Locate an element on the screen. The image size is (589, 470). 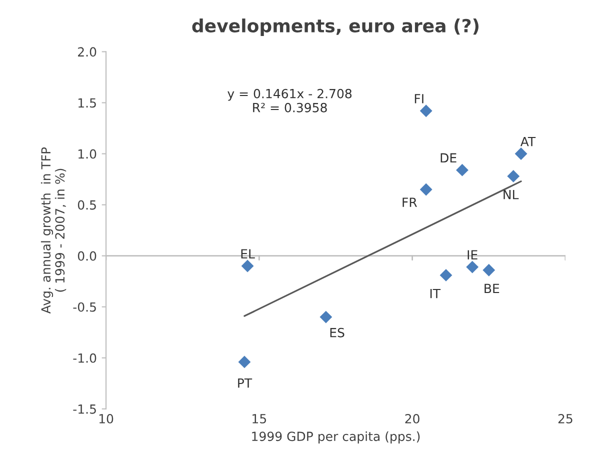
x-tick-label: 10 is located at coordinates (106, 419).